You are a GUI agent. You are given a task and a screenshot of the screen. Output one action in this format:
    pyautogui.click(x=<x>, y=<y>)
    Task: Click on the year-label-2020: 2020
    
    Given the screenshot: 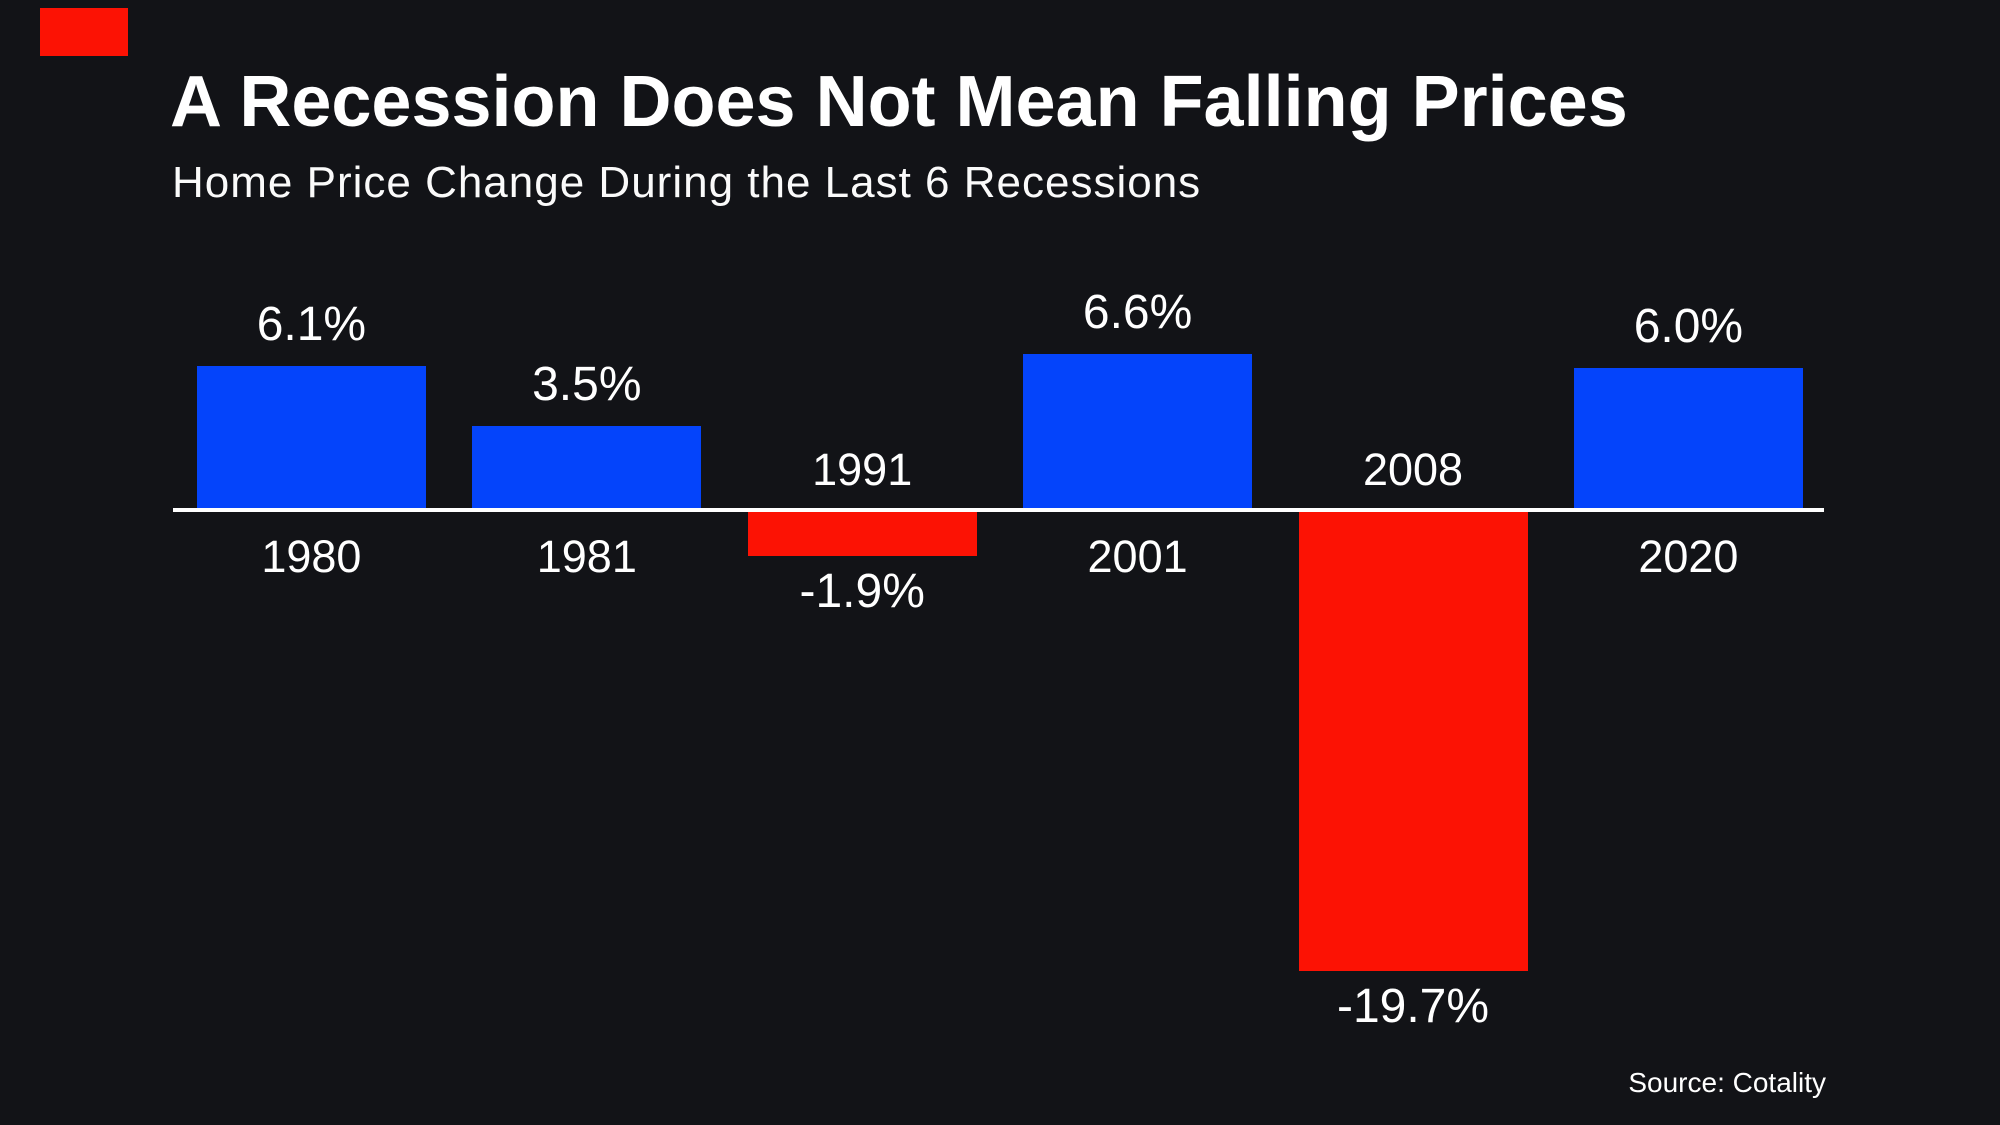 What is the action you would take?
    pyautogui.click(x=1688, y=556)
    